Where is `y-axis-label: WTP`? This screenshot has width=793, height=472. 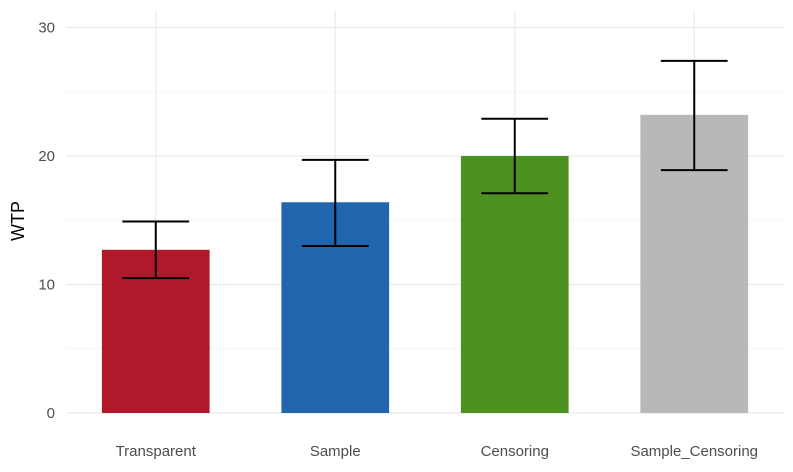 y-axis-label: WTP is located at coordinates (18, 221).